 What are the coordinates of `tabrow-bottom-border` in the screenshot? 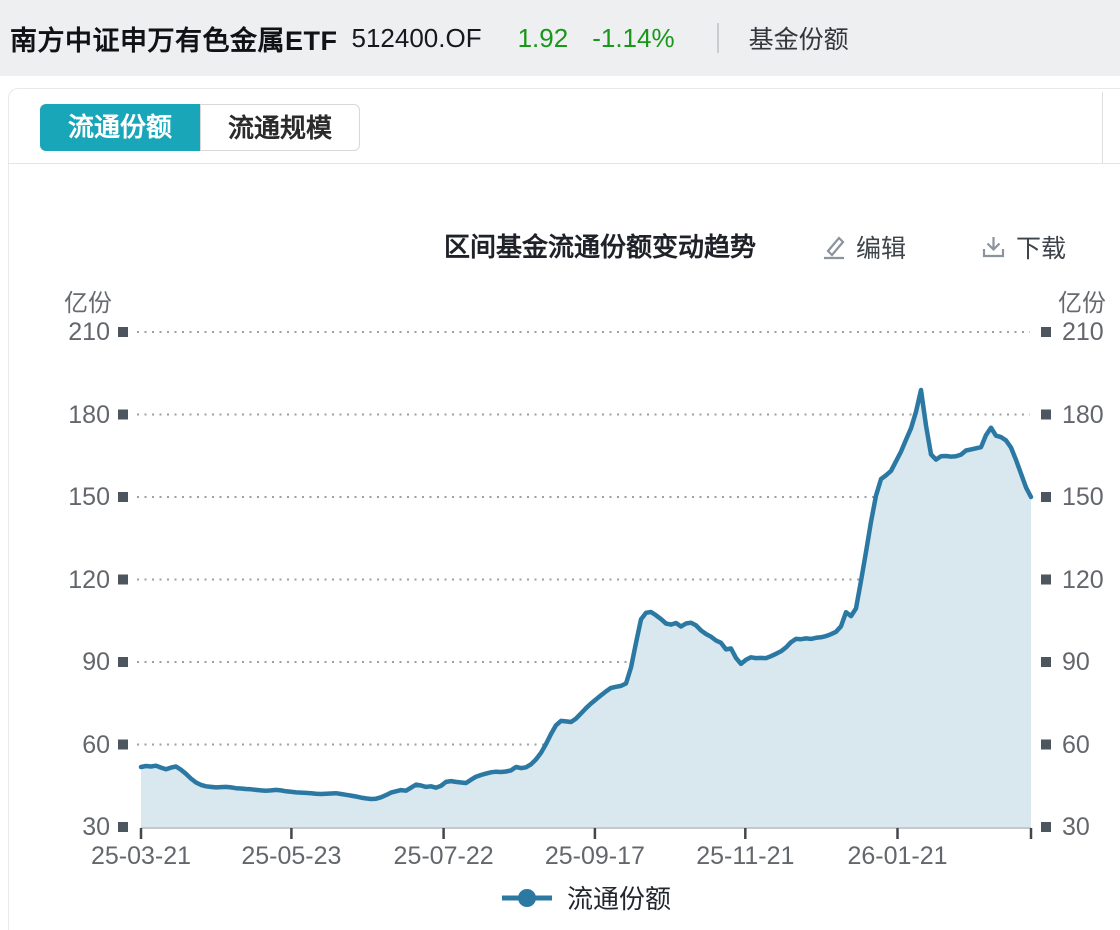 It's located at (564, 163).